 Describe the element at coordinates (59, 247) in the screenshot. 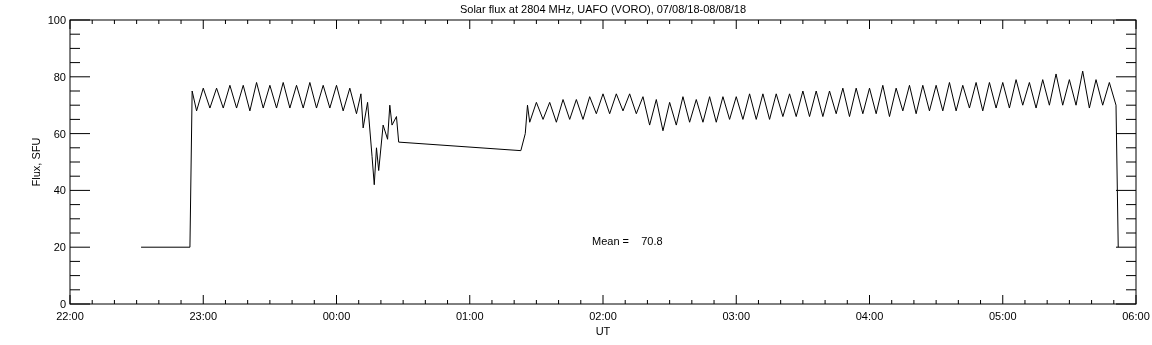

I see `y-tick-label: 20` at that location.